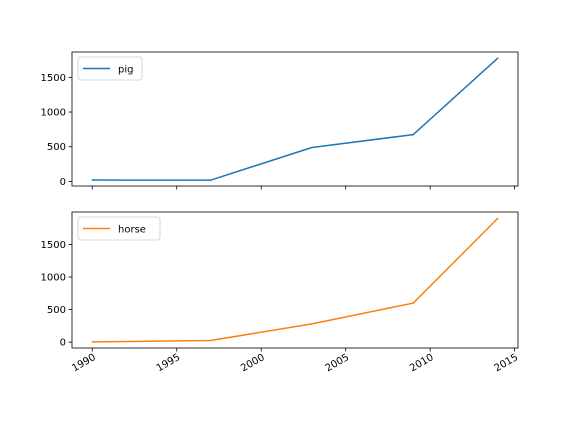 The height and width of the screenshot is (432, 576). Describe the element at coordinates (253, 363) in the screenshot. I see `x-tick-label: 2000` at that location.